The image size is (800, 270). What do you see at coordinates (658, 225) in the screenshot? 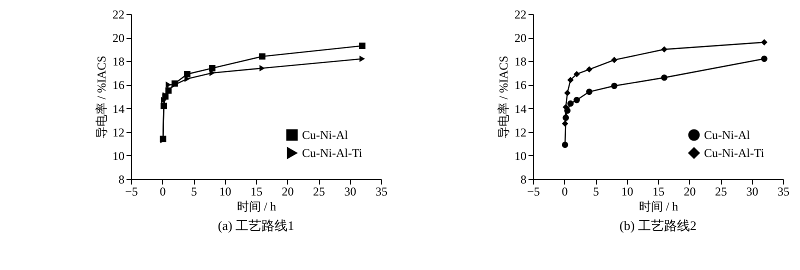
I see `text: (b) 工艺路线2` at bounding box center [658, 225].